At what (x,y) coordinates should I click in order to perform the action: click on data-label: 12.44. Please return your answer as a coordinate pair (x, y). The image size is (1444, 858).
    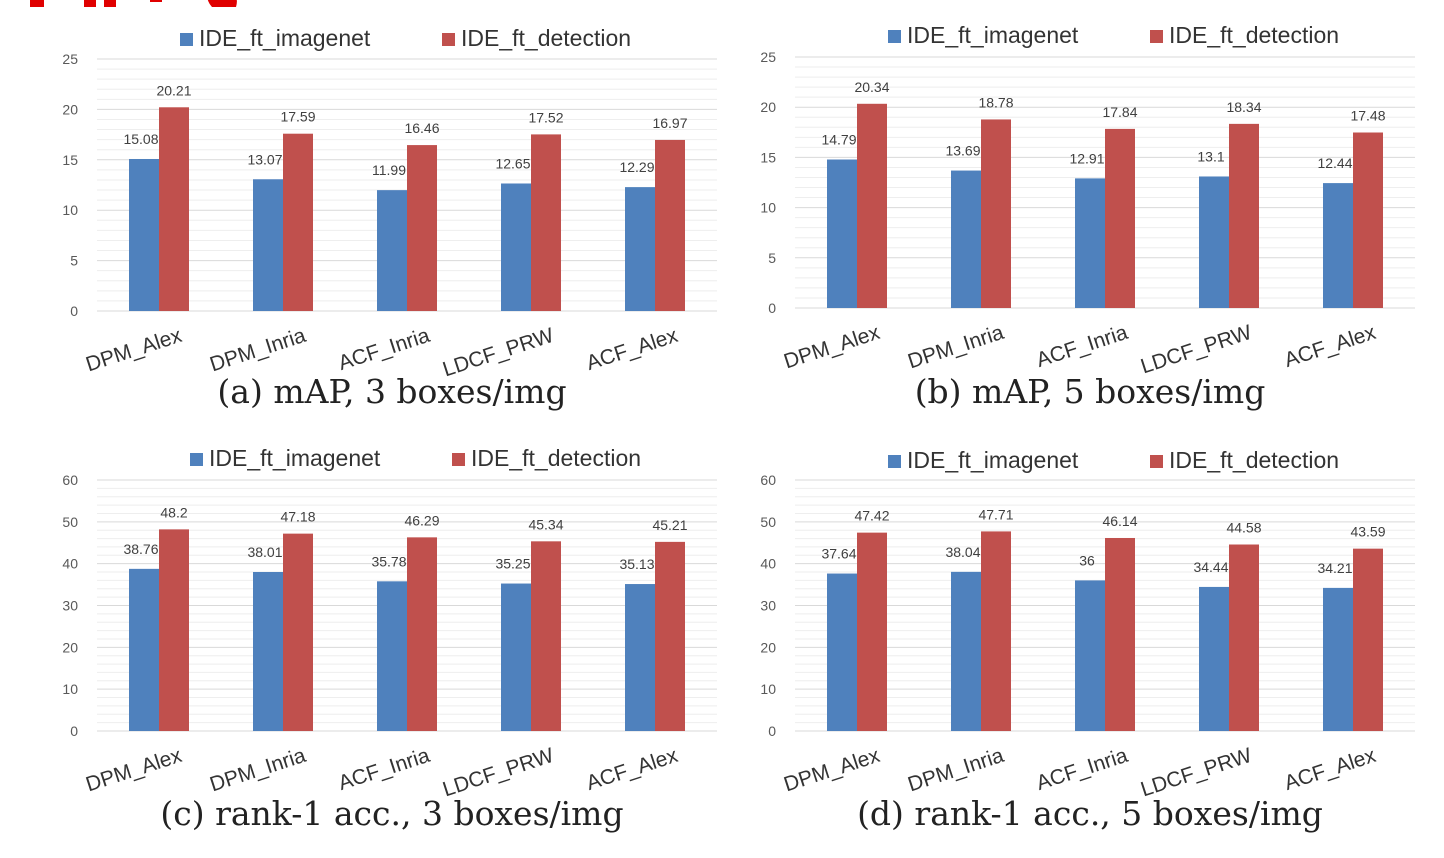
    Looking at the image, I should click on (1334, 163).